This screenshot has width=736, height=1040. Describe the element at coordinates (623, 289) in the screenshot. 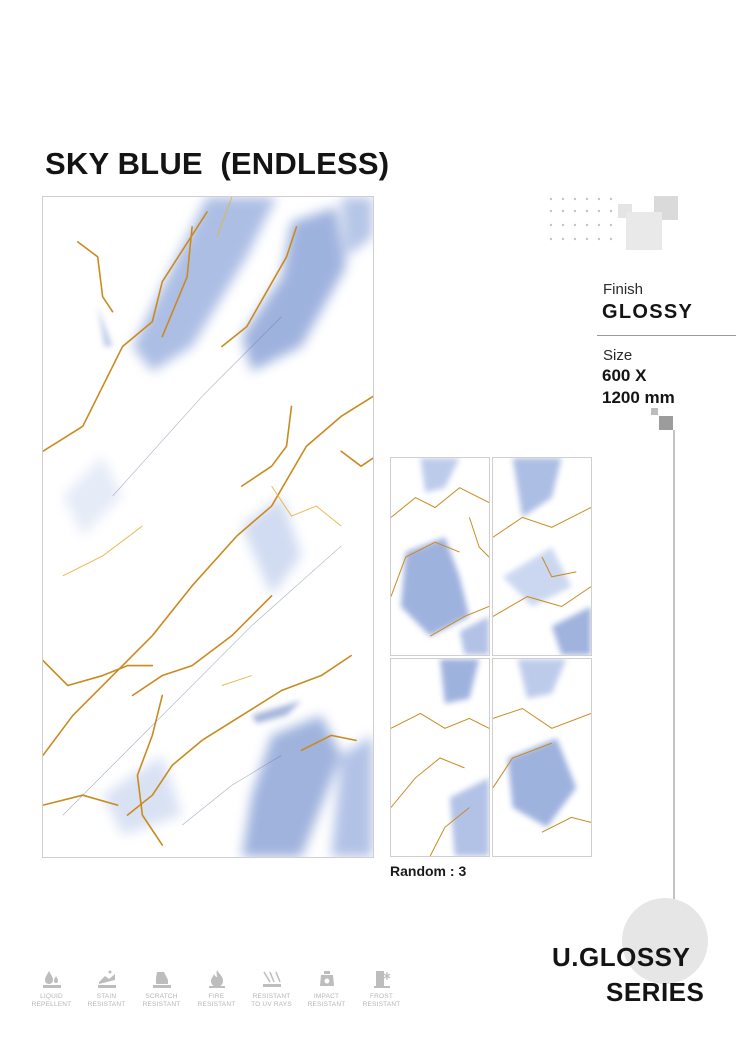

I see `finish-label: Finish` at that location.